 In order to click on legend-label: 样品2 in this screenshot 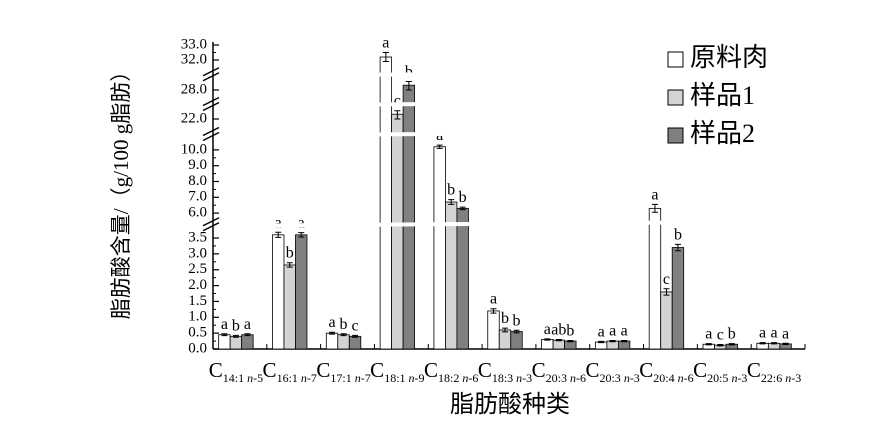, I will do `click(722, 133)`.